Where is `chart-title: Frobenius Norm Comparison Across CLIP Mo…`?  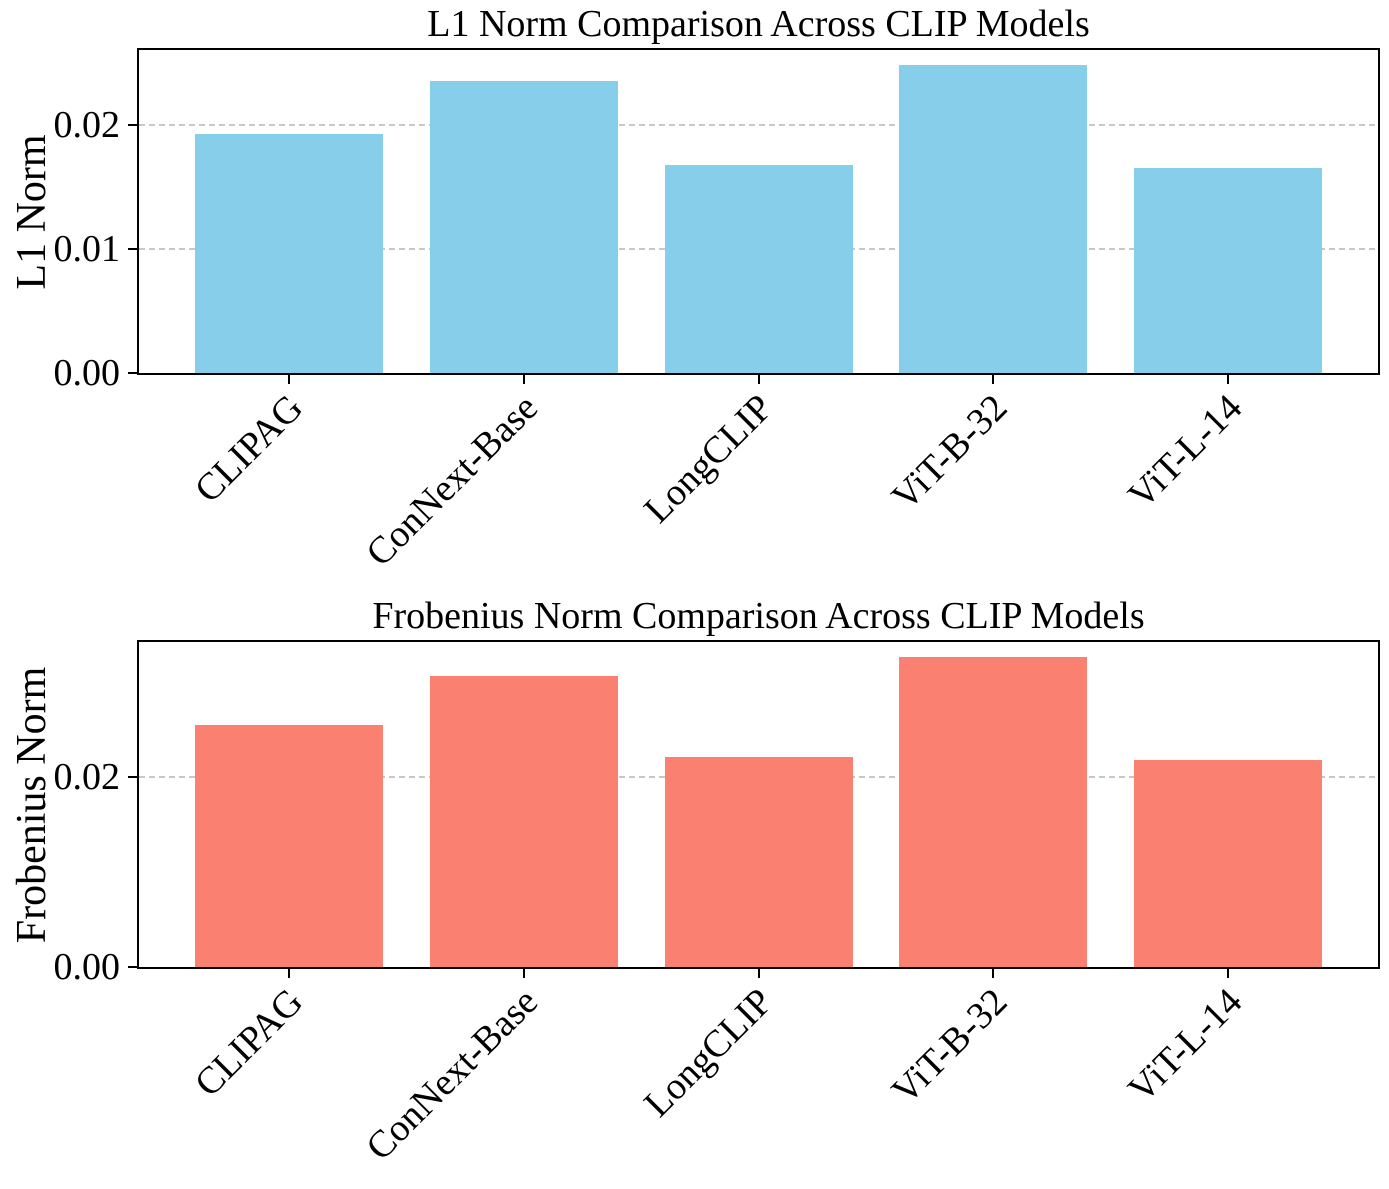
chart-title: Frobenius Norm Comparison Across CLIP Mo… is located at coordinates (758, 616).